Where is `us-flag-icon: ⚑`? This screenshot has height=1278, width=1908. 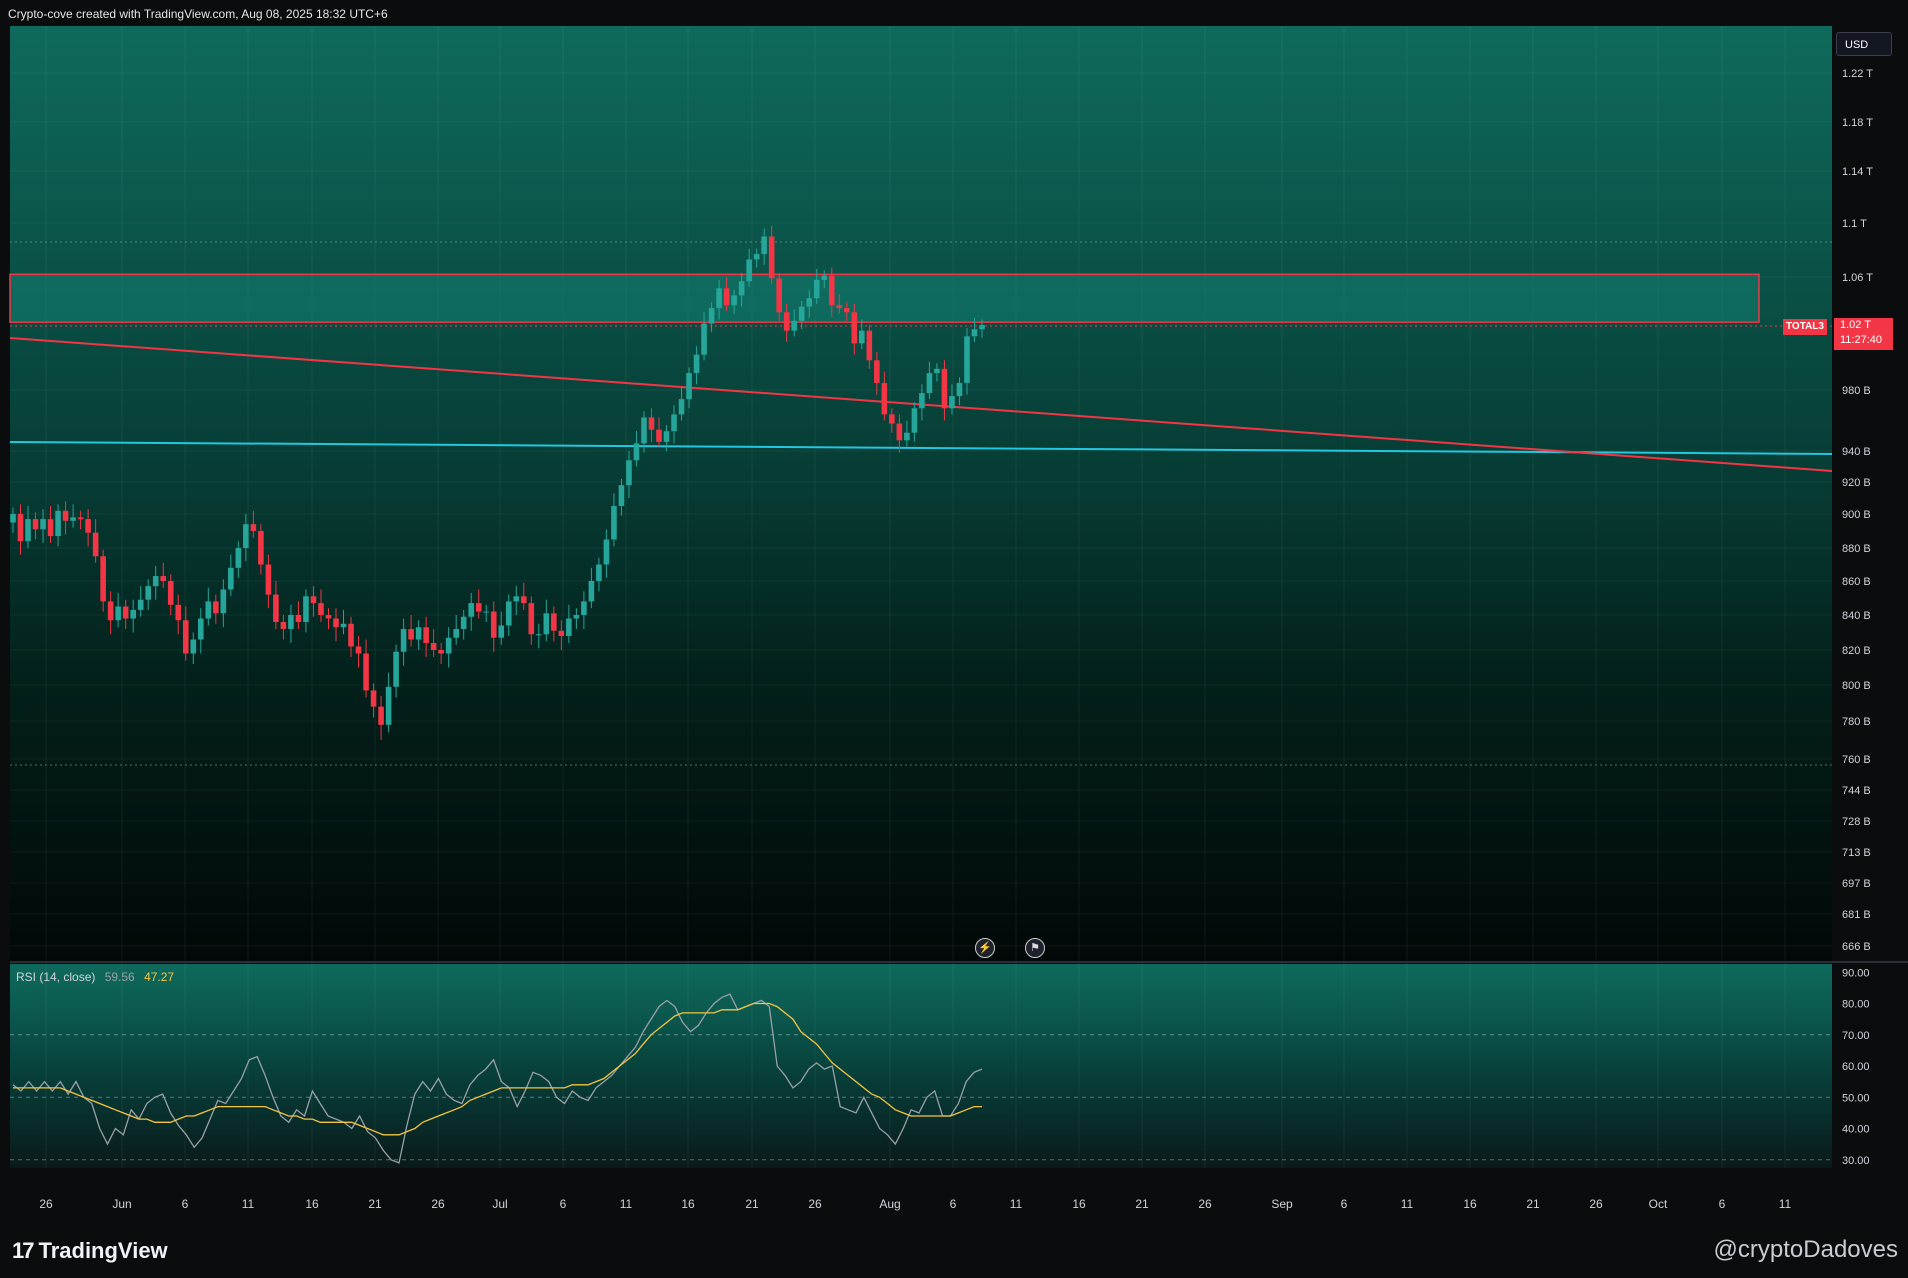
us-flag-icon: ⚑ is located at coordinates (1035, 948).